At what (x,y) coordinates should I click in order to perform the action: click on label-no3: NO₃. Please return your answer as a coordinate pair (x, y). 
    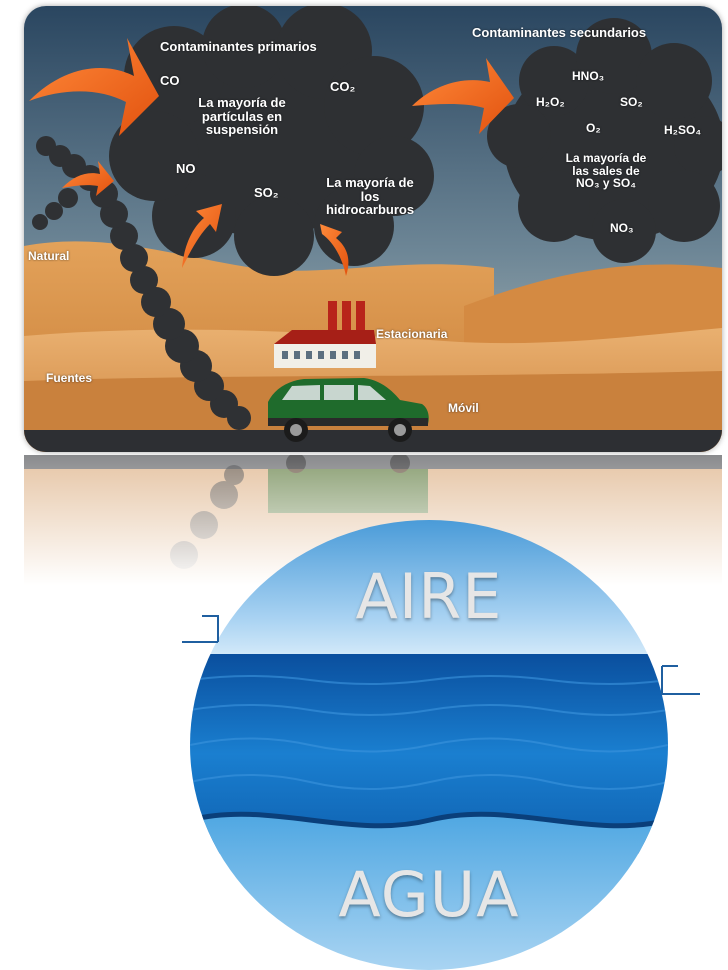
    Looking at the image, I should click on (622, 228).